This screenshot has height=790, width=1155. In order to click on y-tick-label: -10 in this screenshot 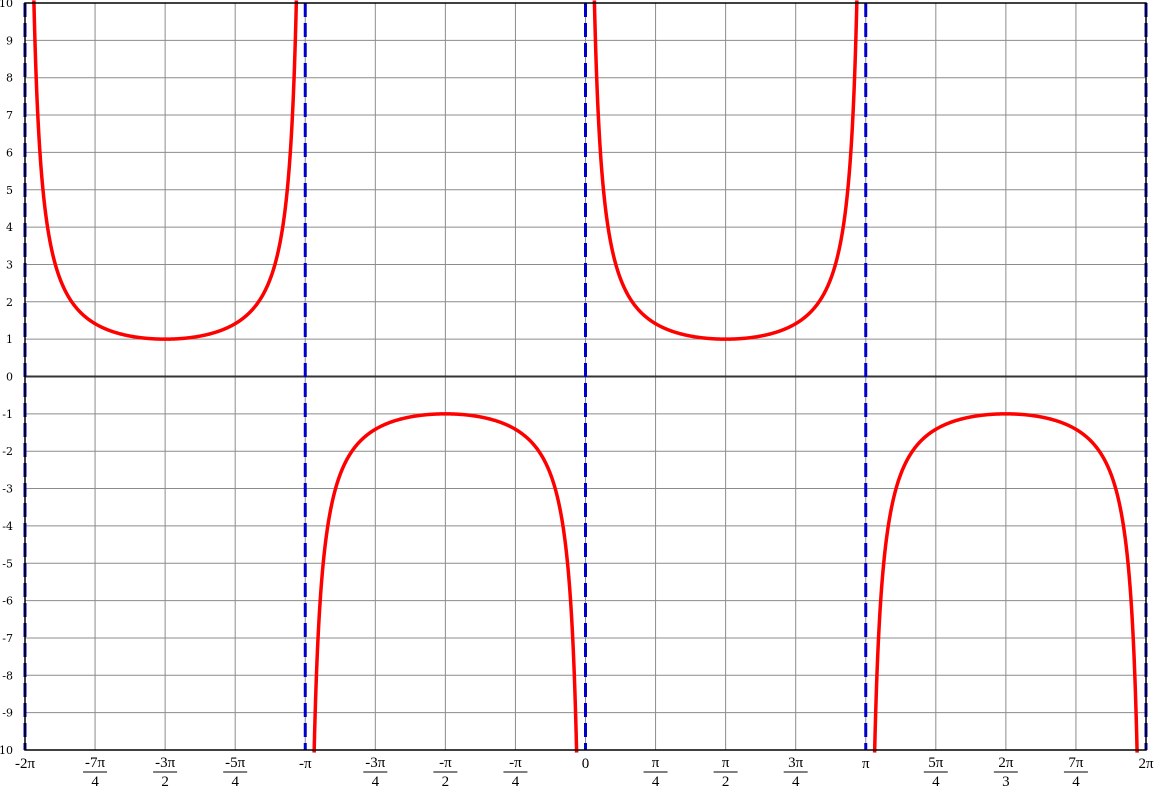, I will do `click(6, 750)`.